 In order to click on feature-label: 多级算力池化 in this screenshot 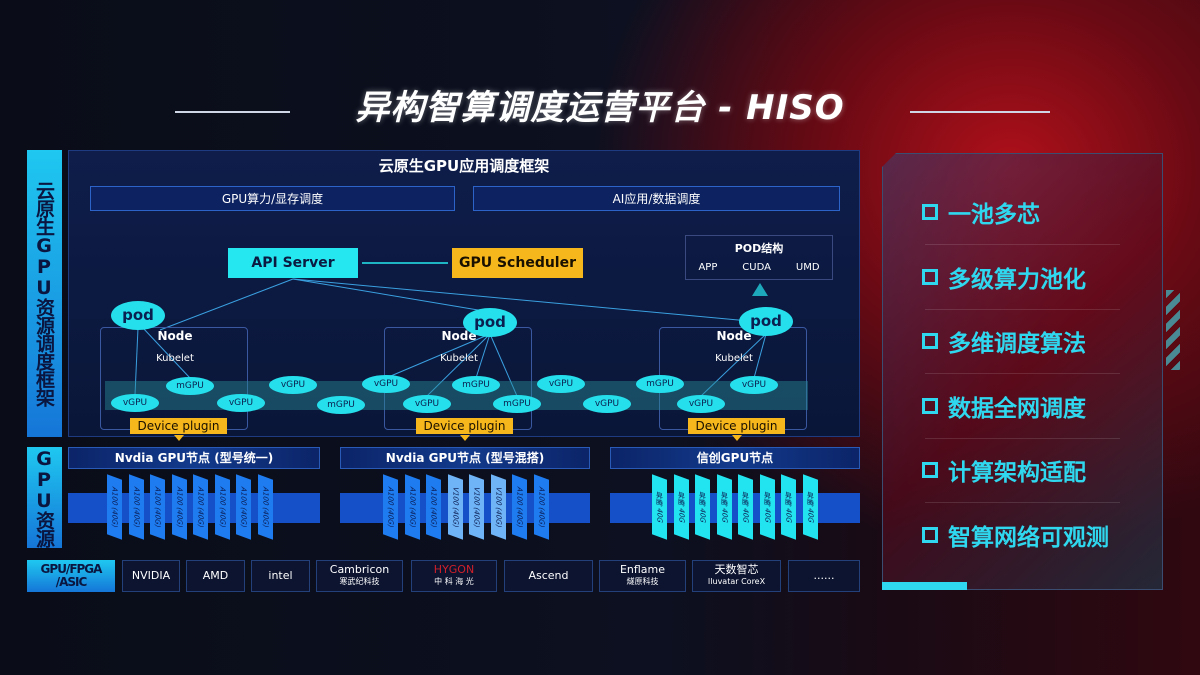, I will do `click(1017, 279)`.